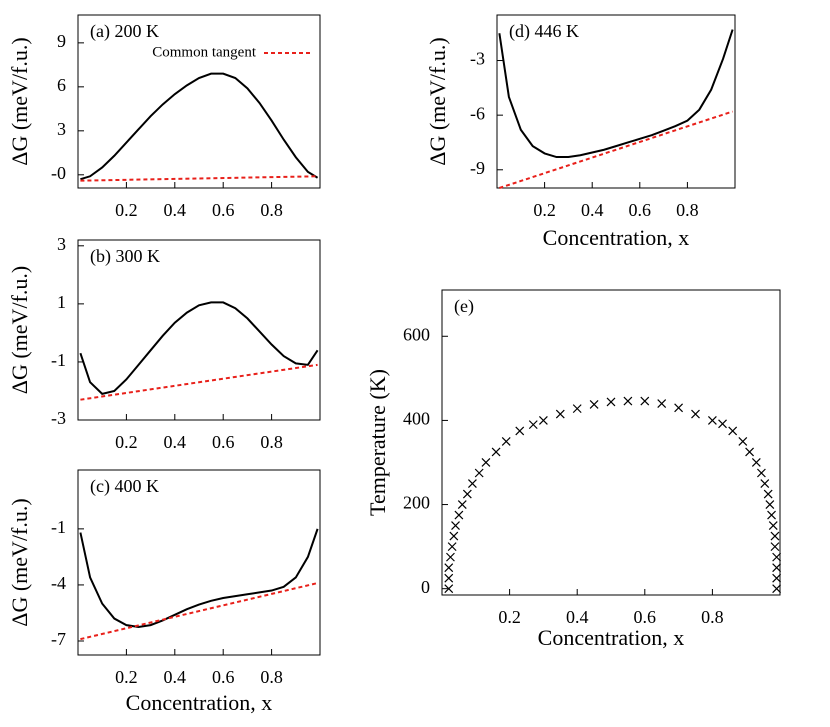 The image size is (830, 727). What do you see at coordinates (124, 486) in the screenshot?
I see `panel-label: (c) 400 K` at bounding box center [124, 486].